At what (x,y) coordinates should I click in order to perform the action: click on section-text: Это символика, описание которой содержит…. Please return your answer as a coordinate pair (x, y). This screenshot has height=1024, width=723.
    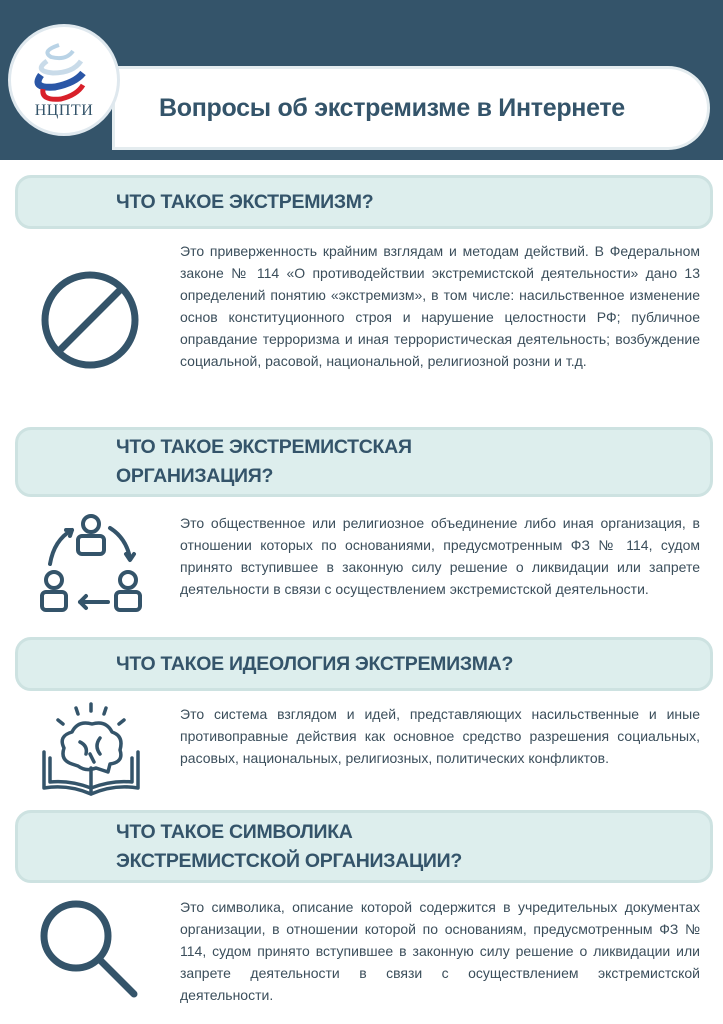
    Looking at the image, I should click on (440, 951).